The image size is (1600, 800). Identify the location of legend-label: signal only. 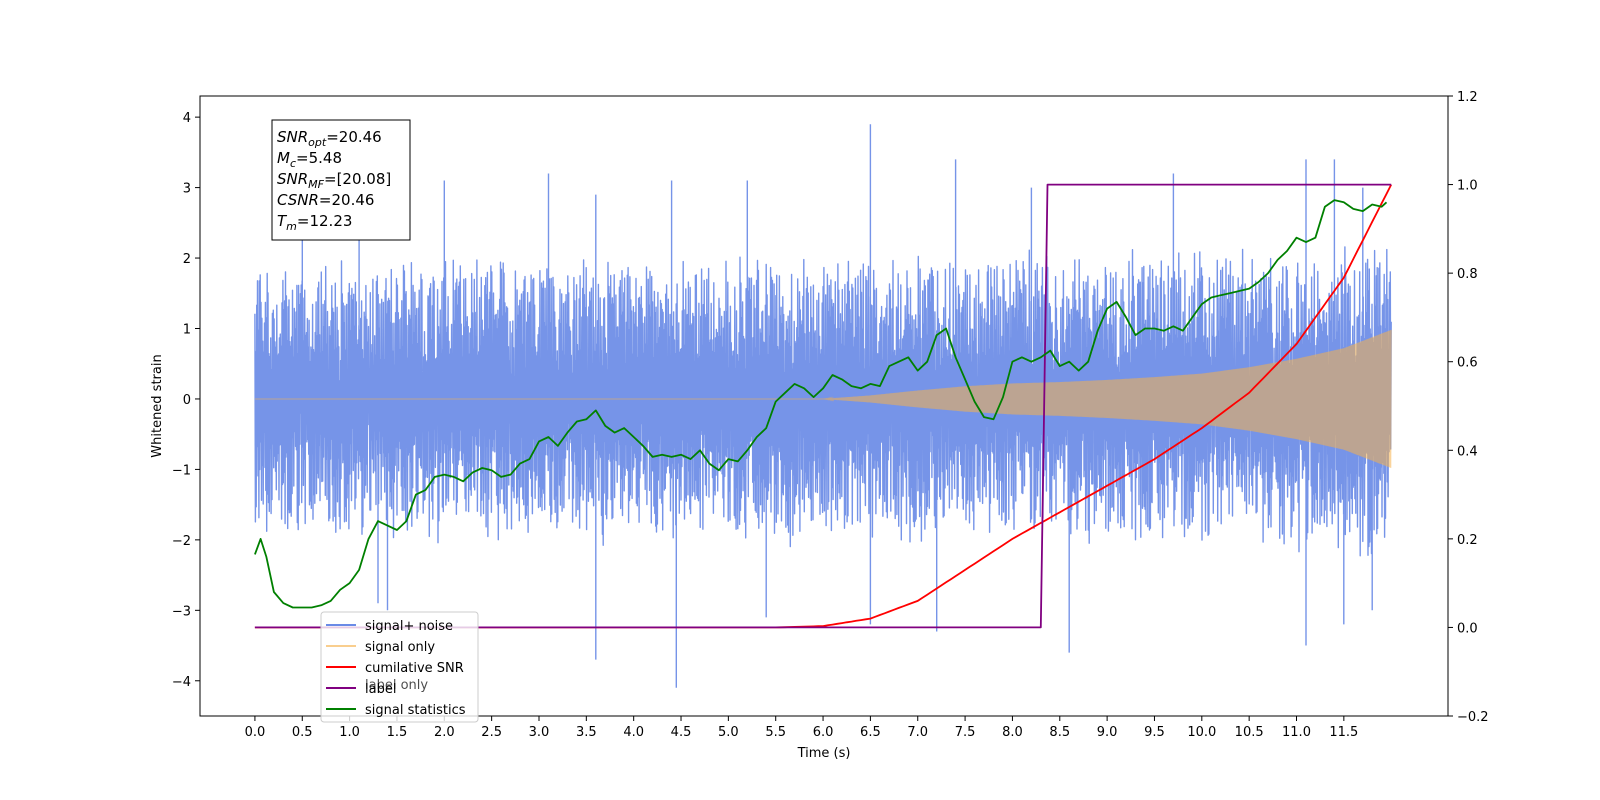
(400, 647).